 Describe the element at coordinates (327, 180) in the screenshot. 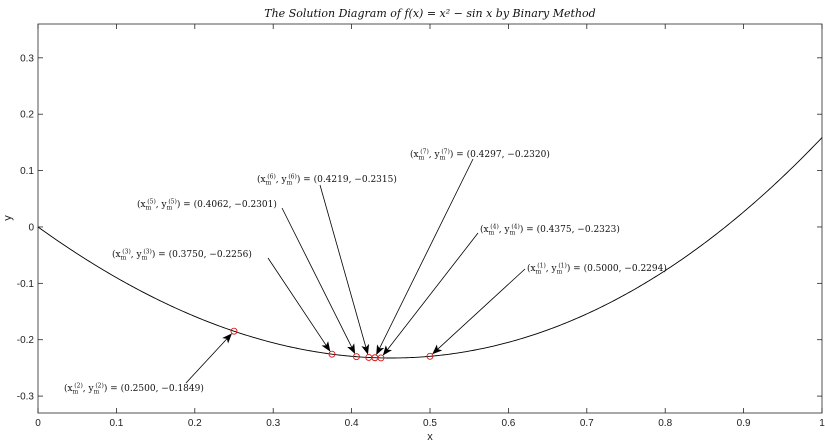

I see `annotation-label-6: (xm(6), ym(6)) = (0.4219, −0.2315)` at that location.